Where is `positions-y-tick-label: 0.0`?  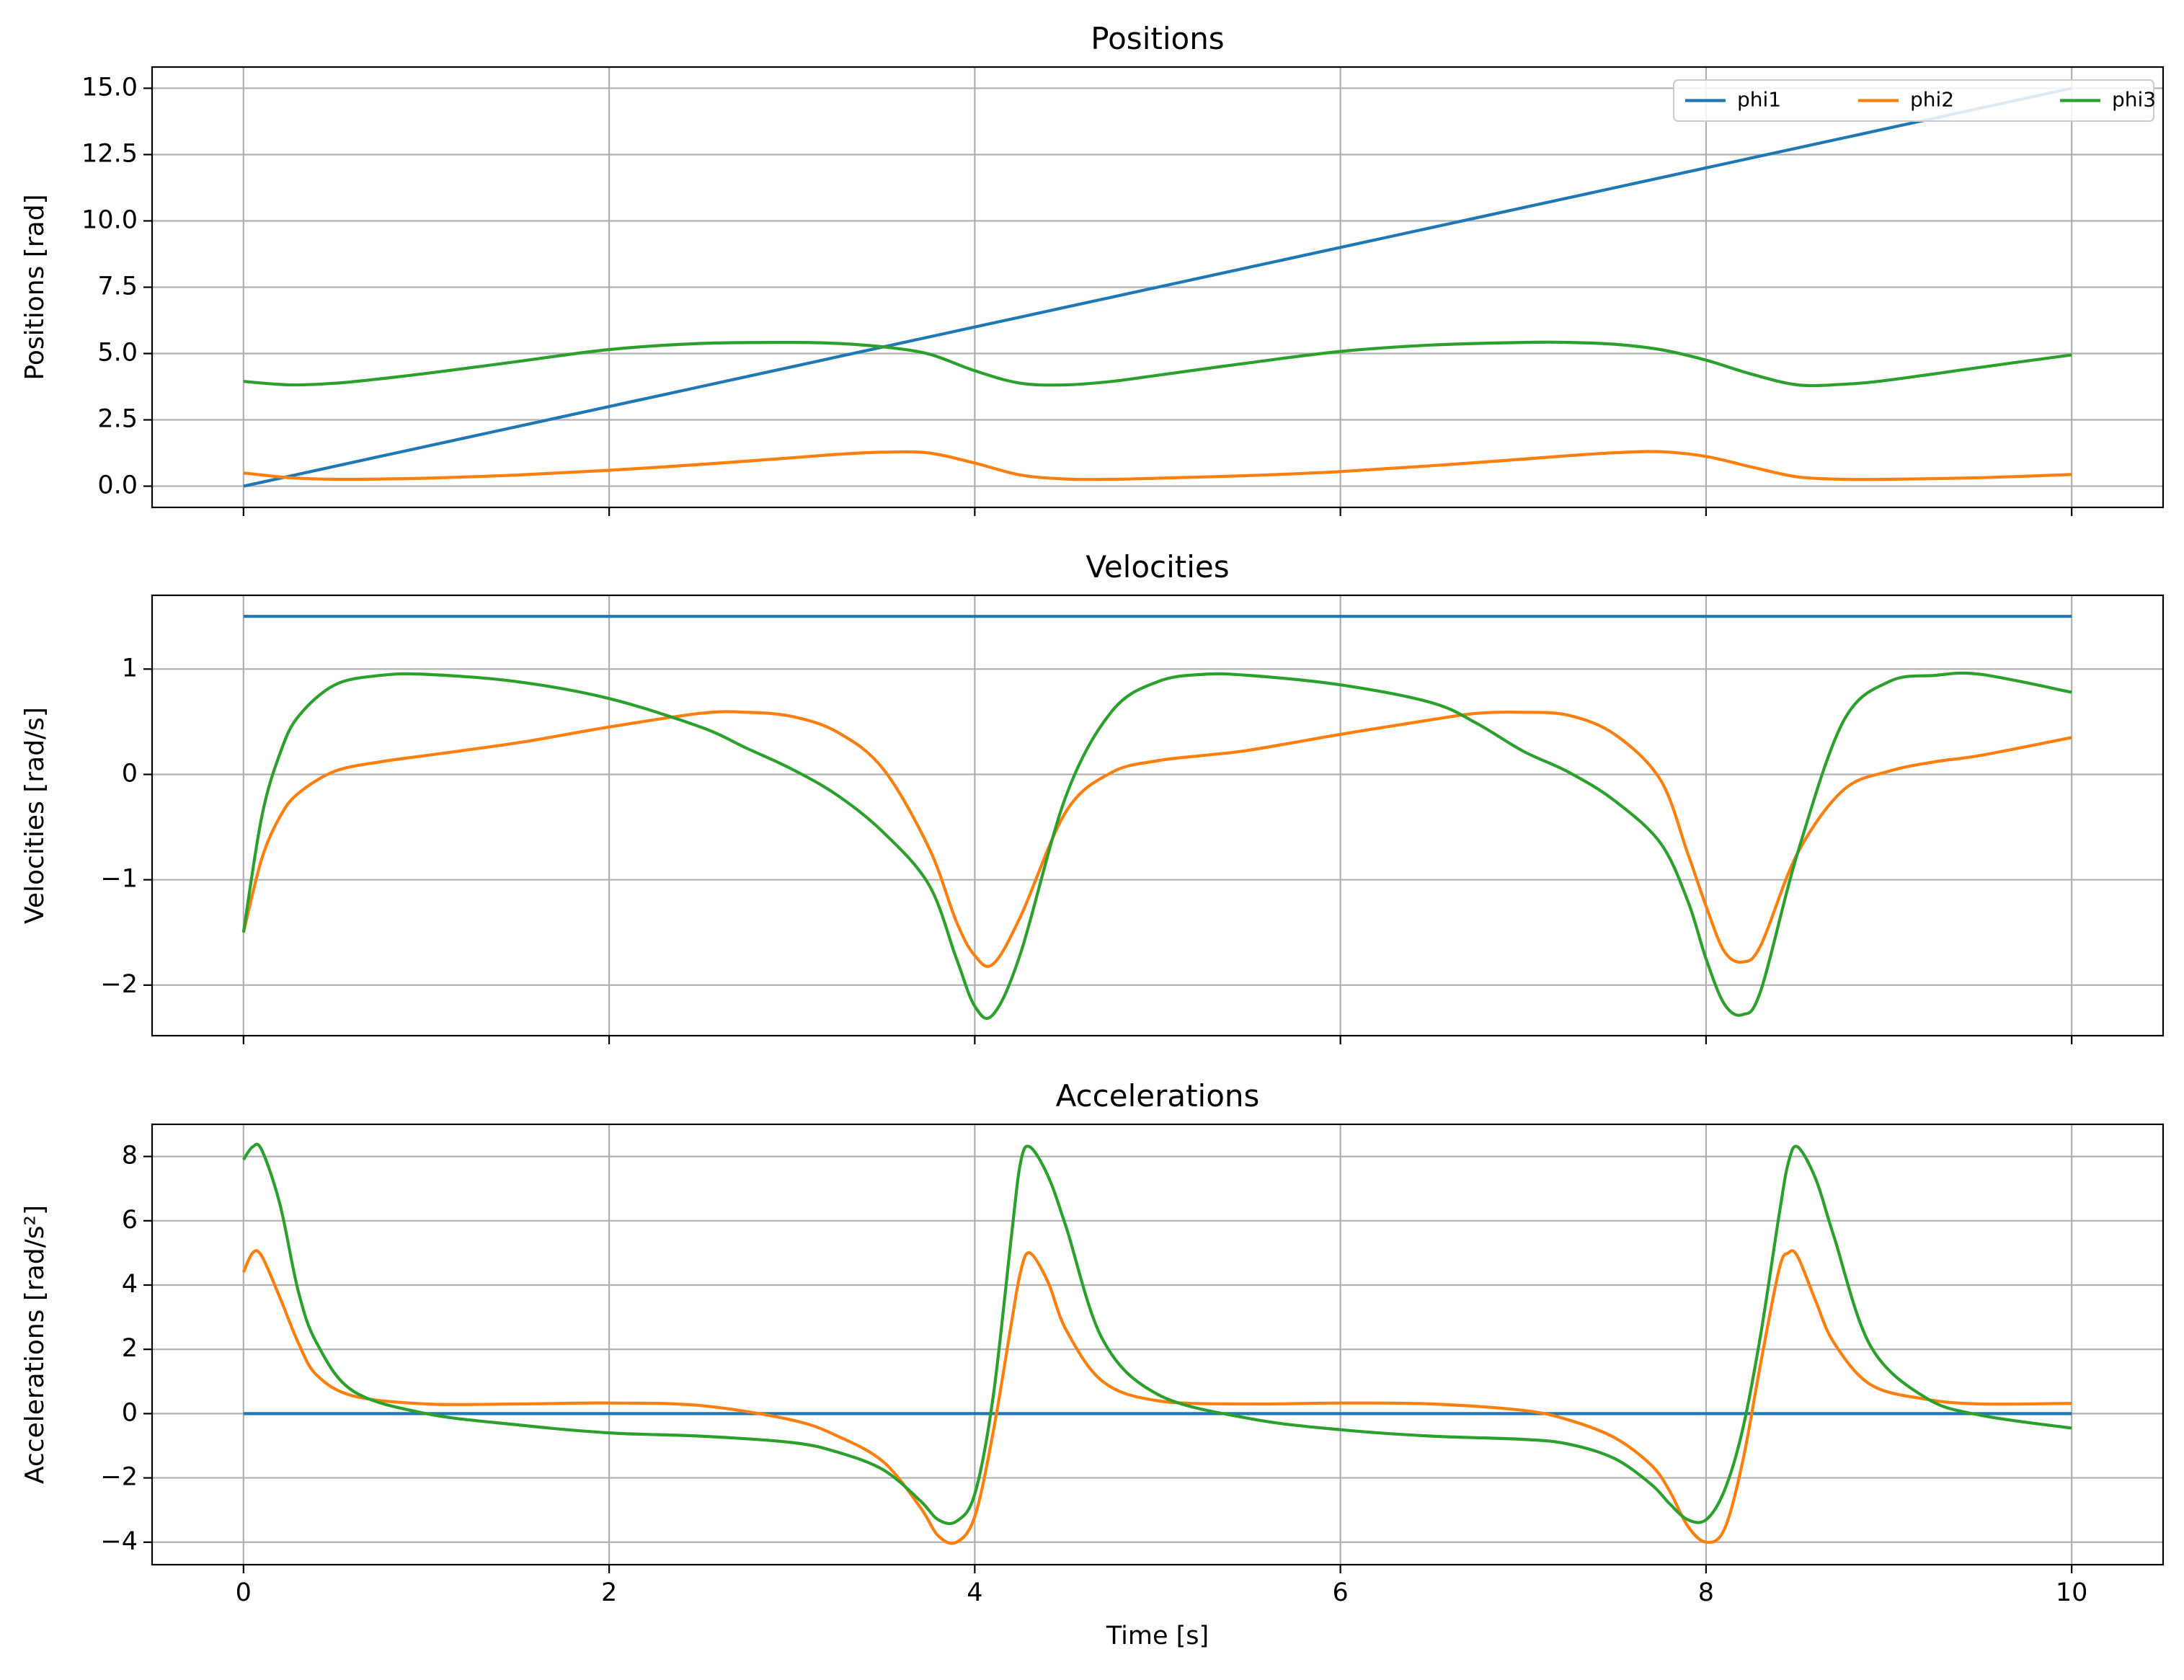 positions-y-tick-label: 0.0 is located at coordinates (117, 485).